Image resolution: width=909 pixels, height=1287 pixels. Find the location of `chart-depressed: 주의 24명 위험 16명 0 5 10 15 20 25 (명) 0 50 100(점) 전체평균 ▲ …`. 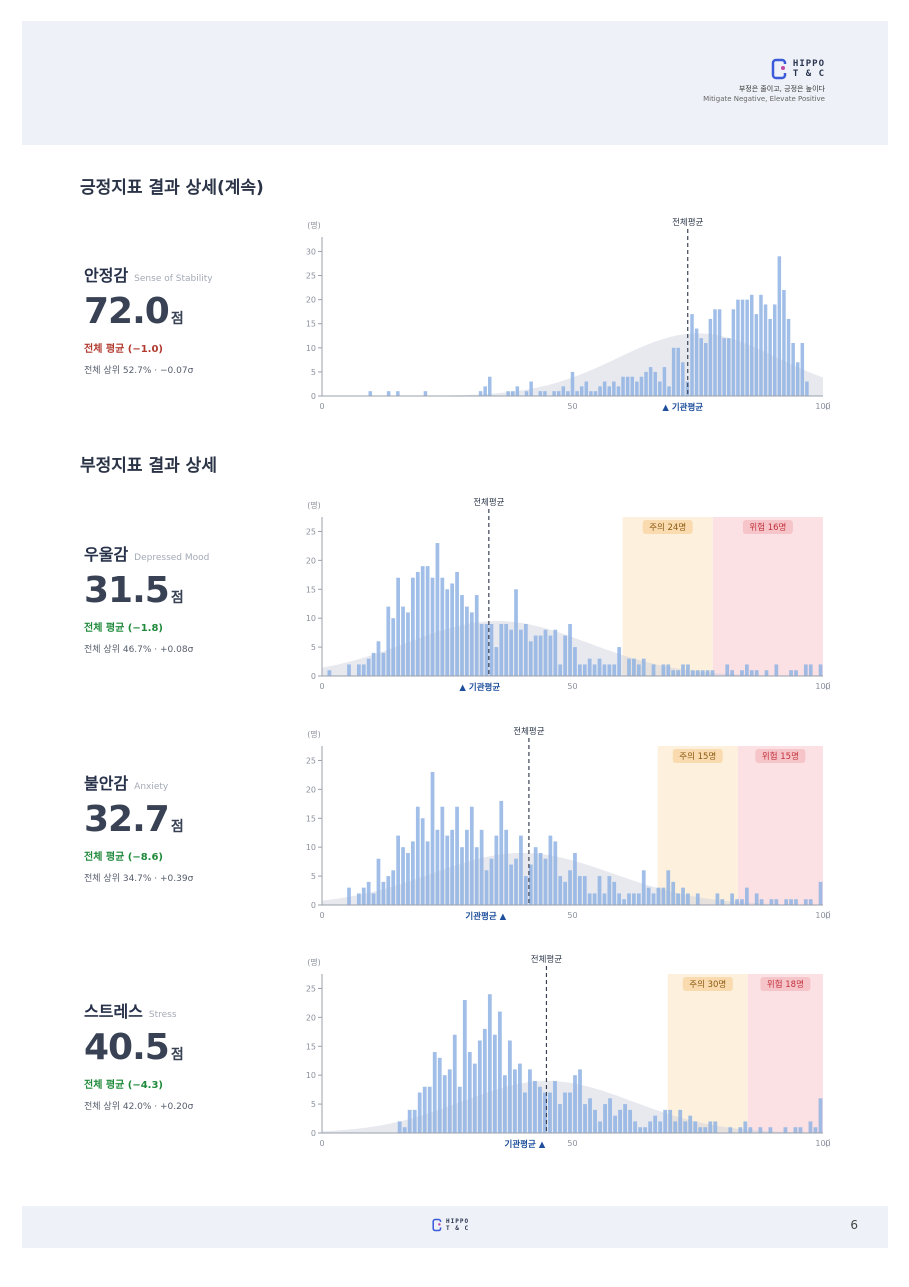

chart-depressed: 주의 24명 위험 16명 0 5 10 15 20 25 (명) 0 50 100(점) 전체평균 ▲ … is located at coordinates (565, 595).